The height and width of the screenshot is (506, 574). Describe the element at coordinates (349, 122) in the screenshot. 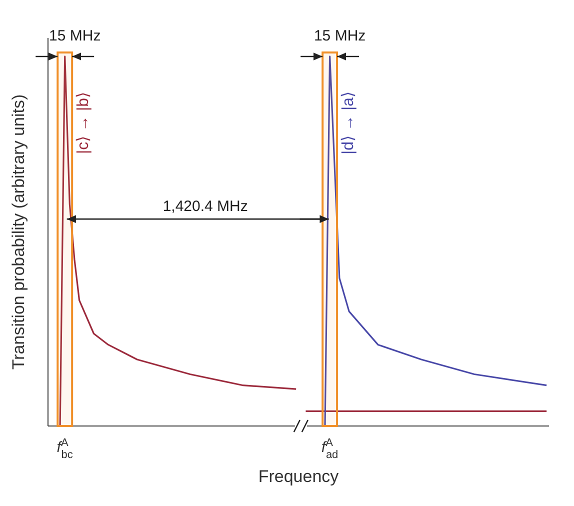

I see `text: |d⟩ → |a⟩` at that location.